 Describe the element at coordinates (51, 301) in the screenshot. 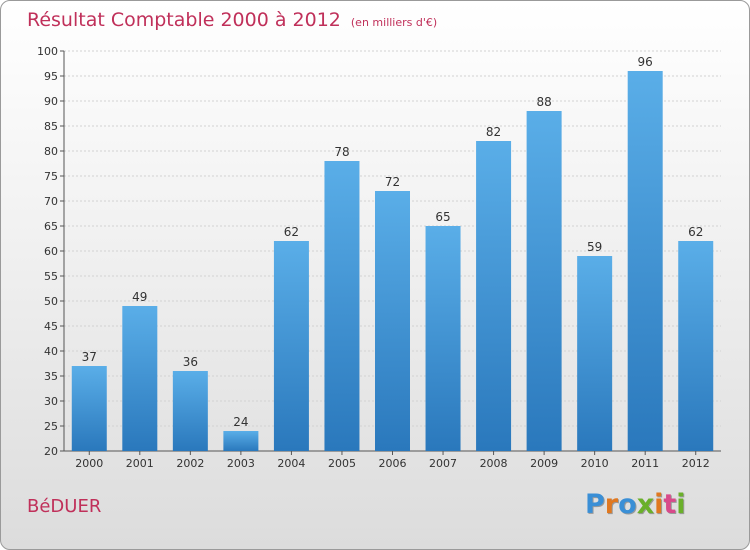

I see `y-tick-label: 50` at that location.